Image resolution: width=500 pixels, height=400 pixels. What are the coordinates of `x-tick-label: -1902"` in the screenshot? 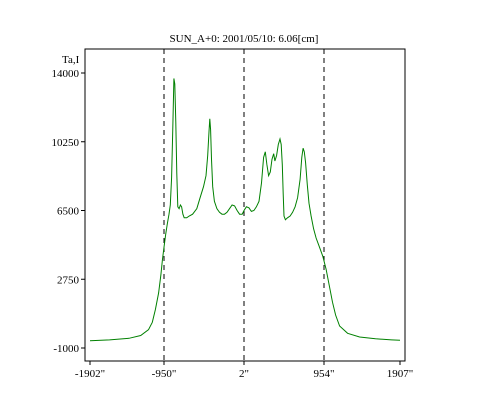 It's located at (90, 374).